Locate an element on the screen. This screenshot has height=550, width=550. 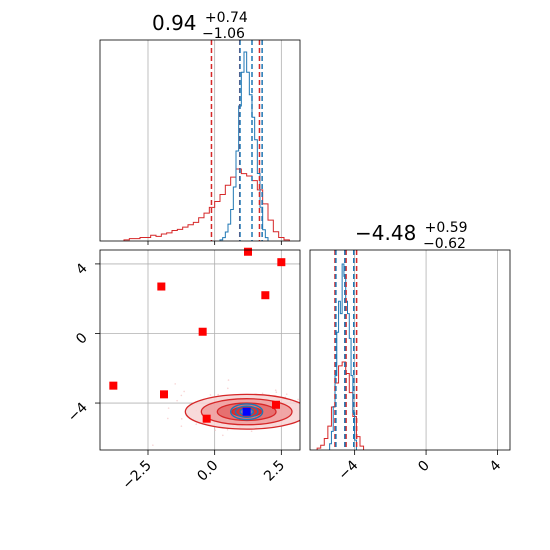
title-param1-minus: −1.06 is located at coordinates (223, 34).